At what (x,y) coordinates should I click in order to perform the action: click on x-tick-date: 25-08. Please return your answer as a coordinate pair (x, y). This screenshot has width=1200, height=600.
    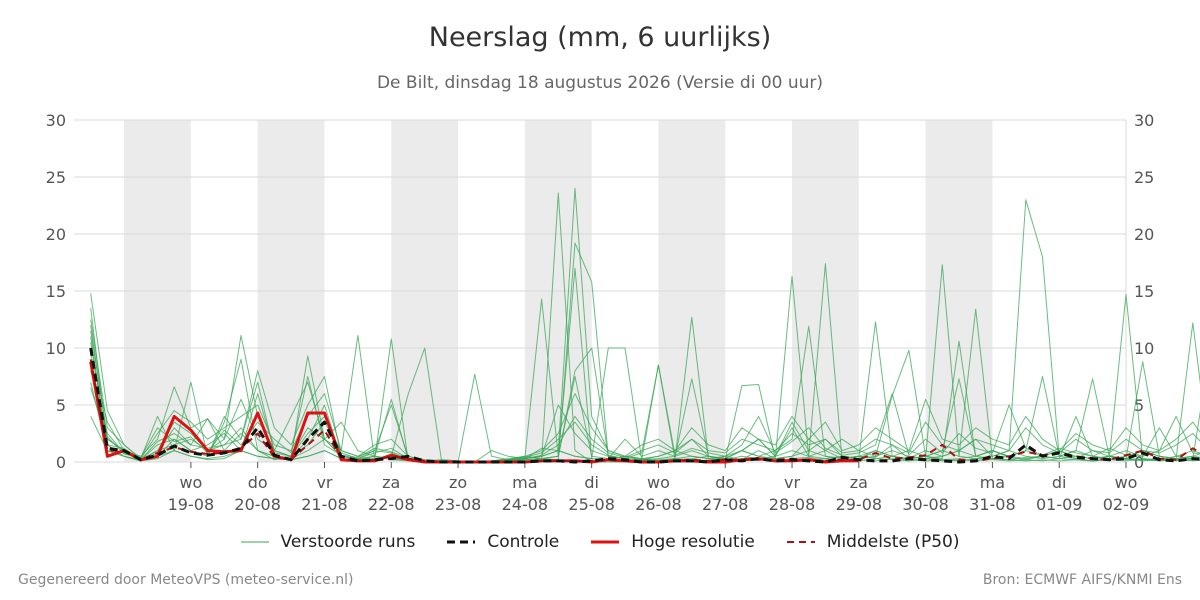
    Looking at the image, I should click on (591, 504).